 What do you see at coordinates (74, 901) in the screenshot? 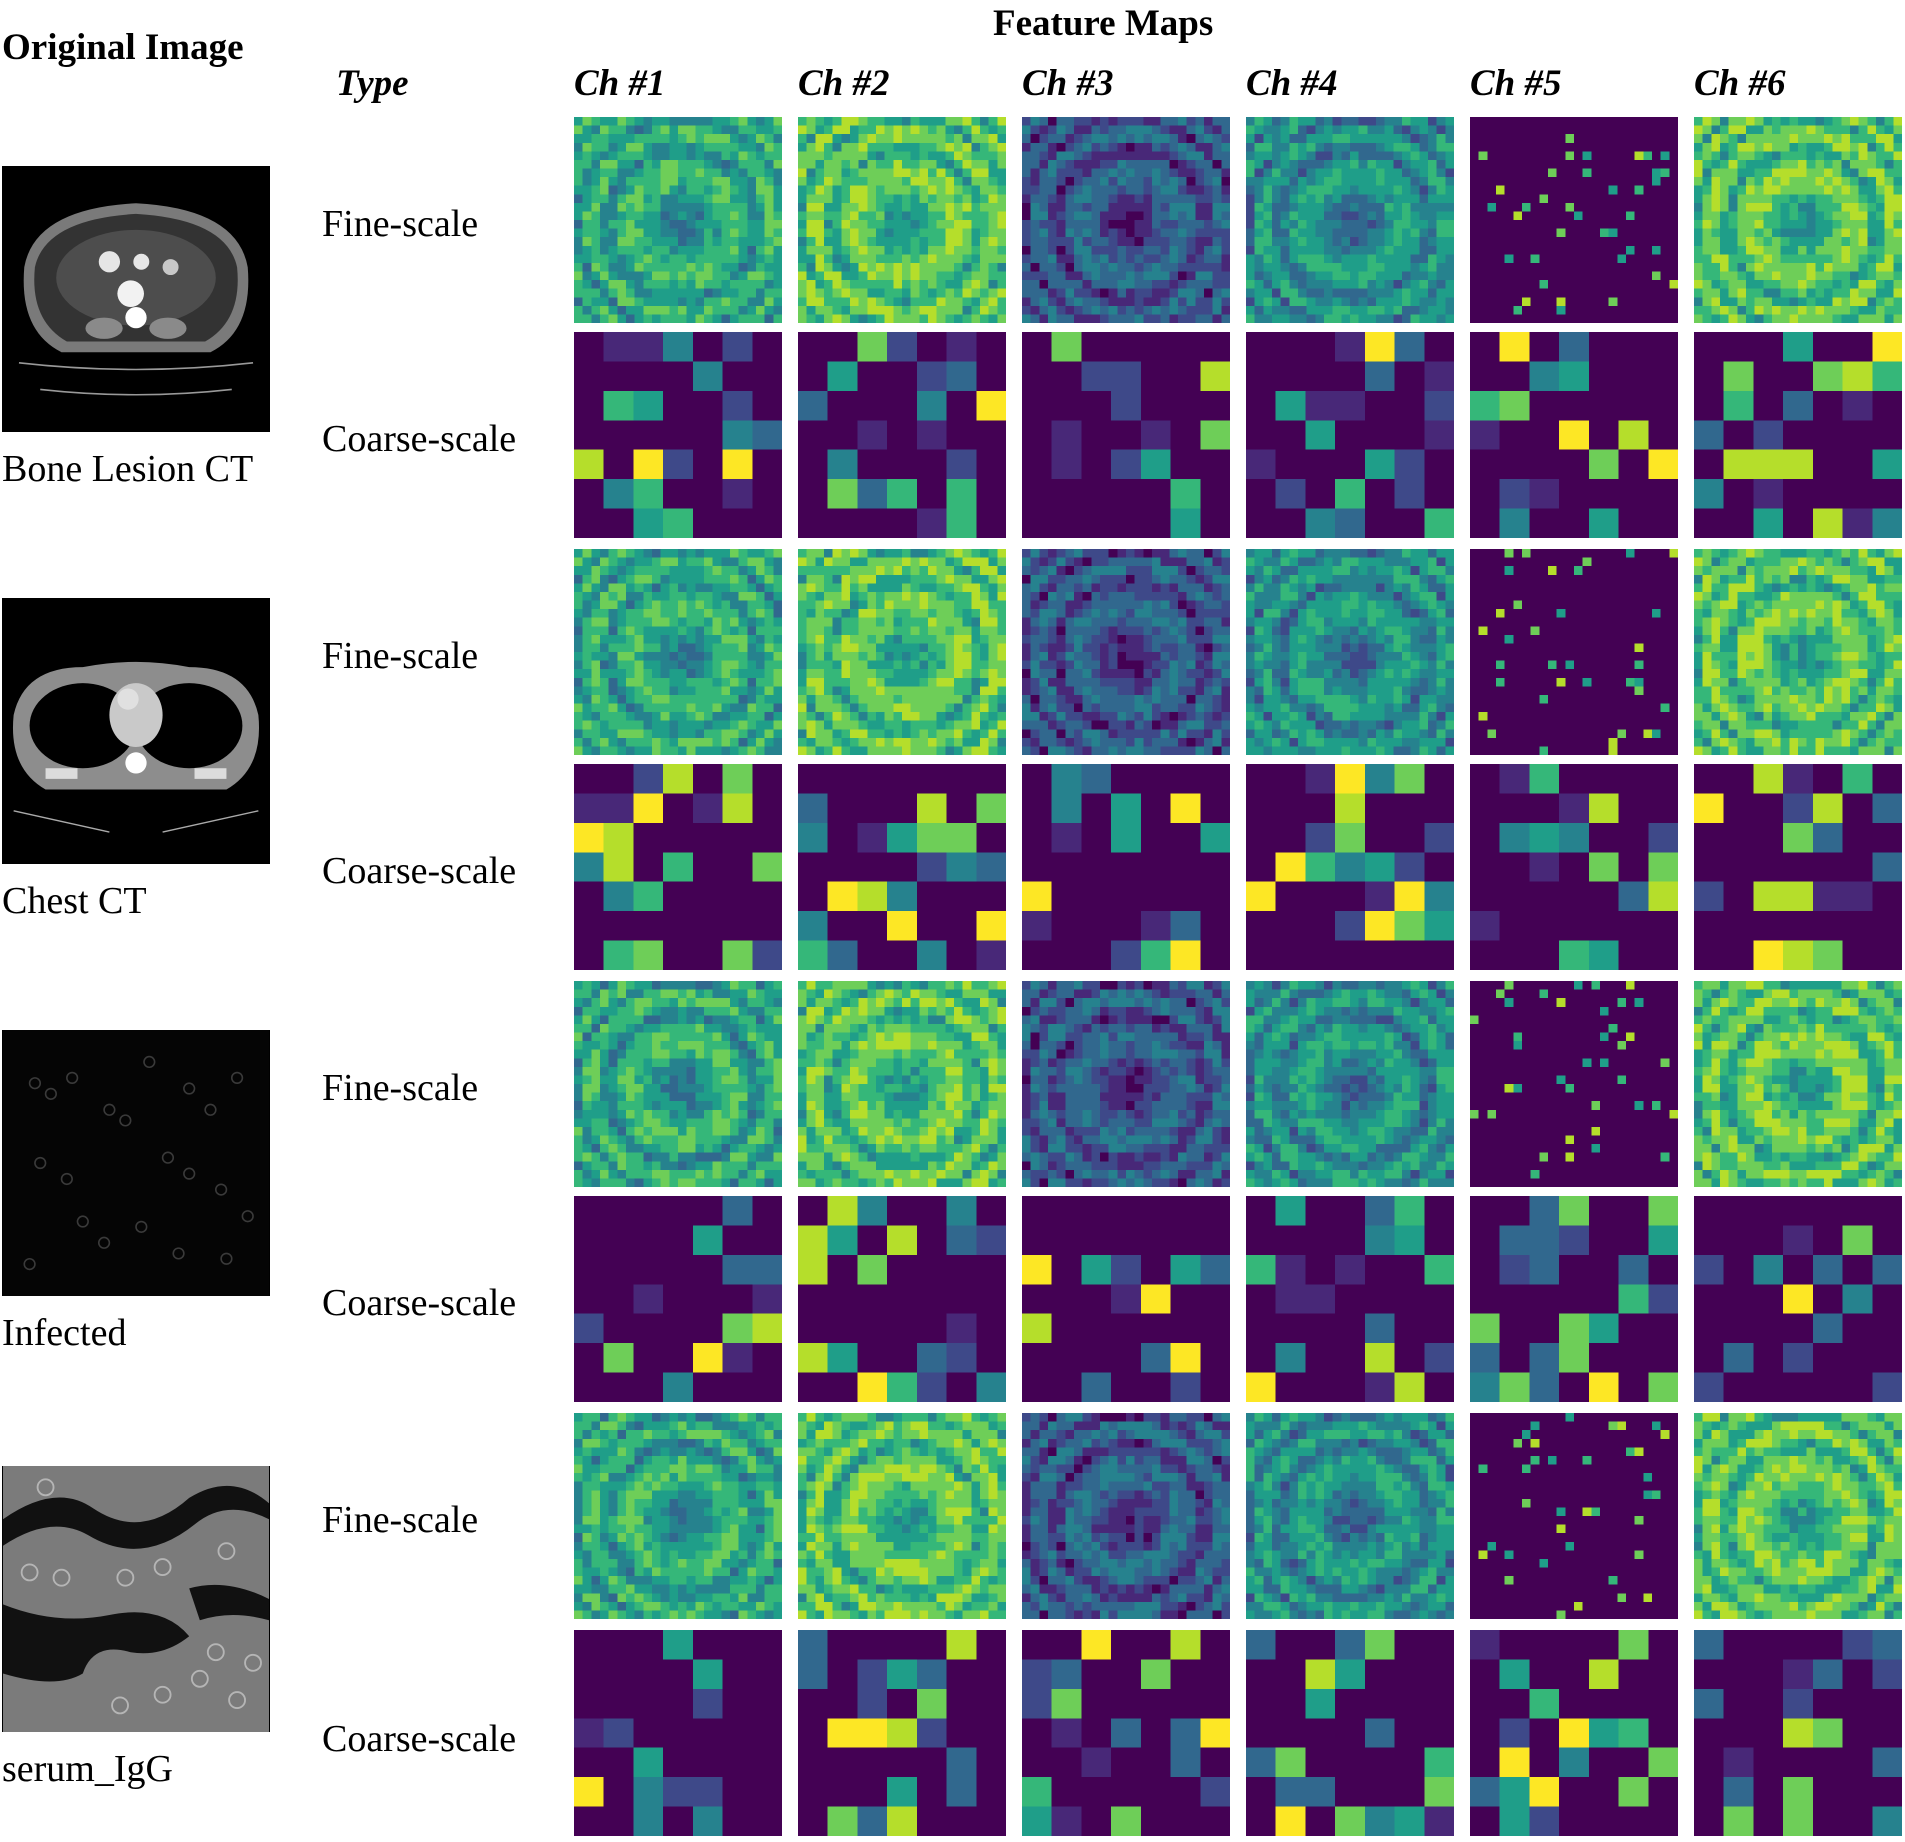
I see `sample-name-2: Chest CT` at bounding box center [74, 901].